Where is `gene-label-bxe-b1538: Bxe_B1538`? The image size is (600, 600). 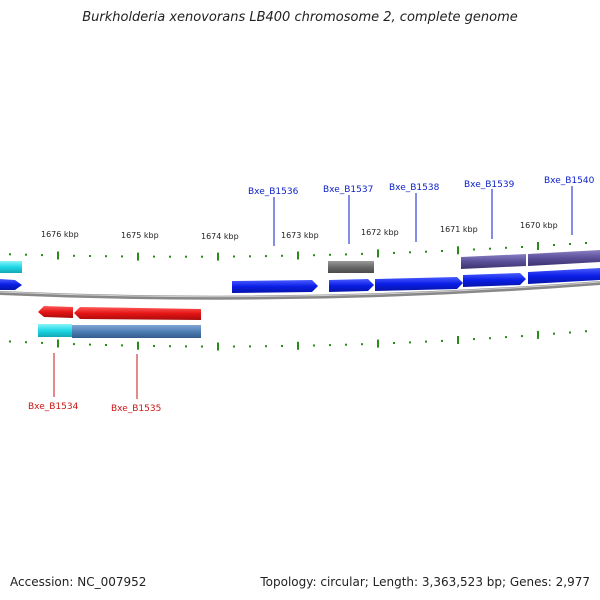 gene-label-bxe-b1538: Bxe_B1538 is located at coordinates (414, 188).